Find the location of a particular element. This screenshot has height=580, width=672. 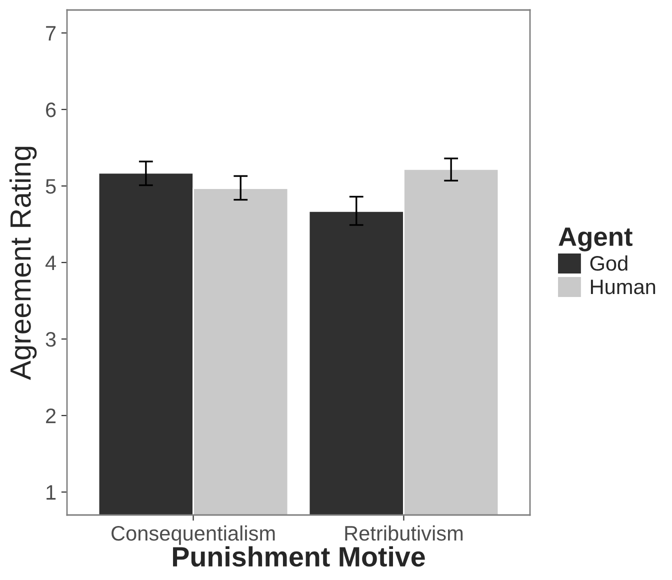

legend-label: God is located at coordinates (609, 263).